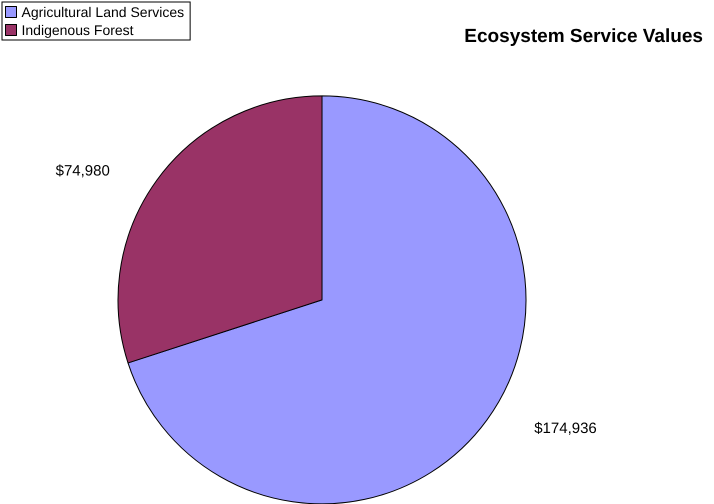  What do you see at coordinates (584, 36) in the screenshot?
I see `text: Ecosystem Service Values` at bounding box center [584, 36].